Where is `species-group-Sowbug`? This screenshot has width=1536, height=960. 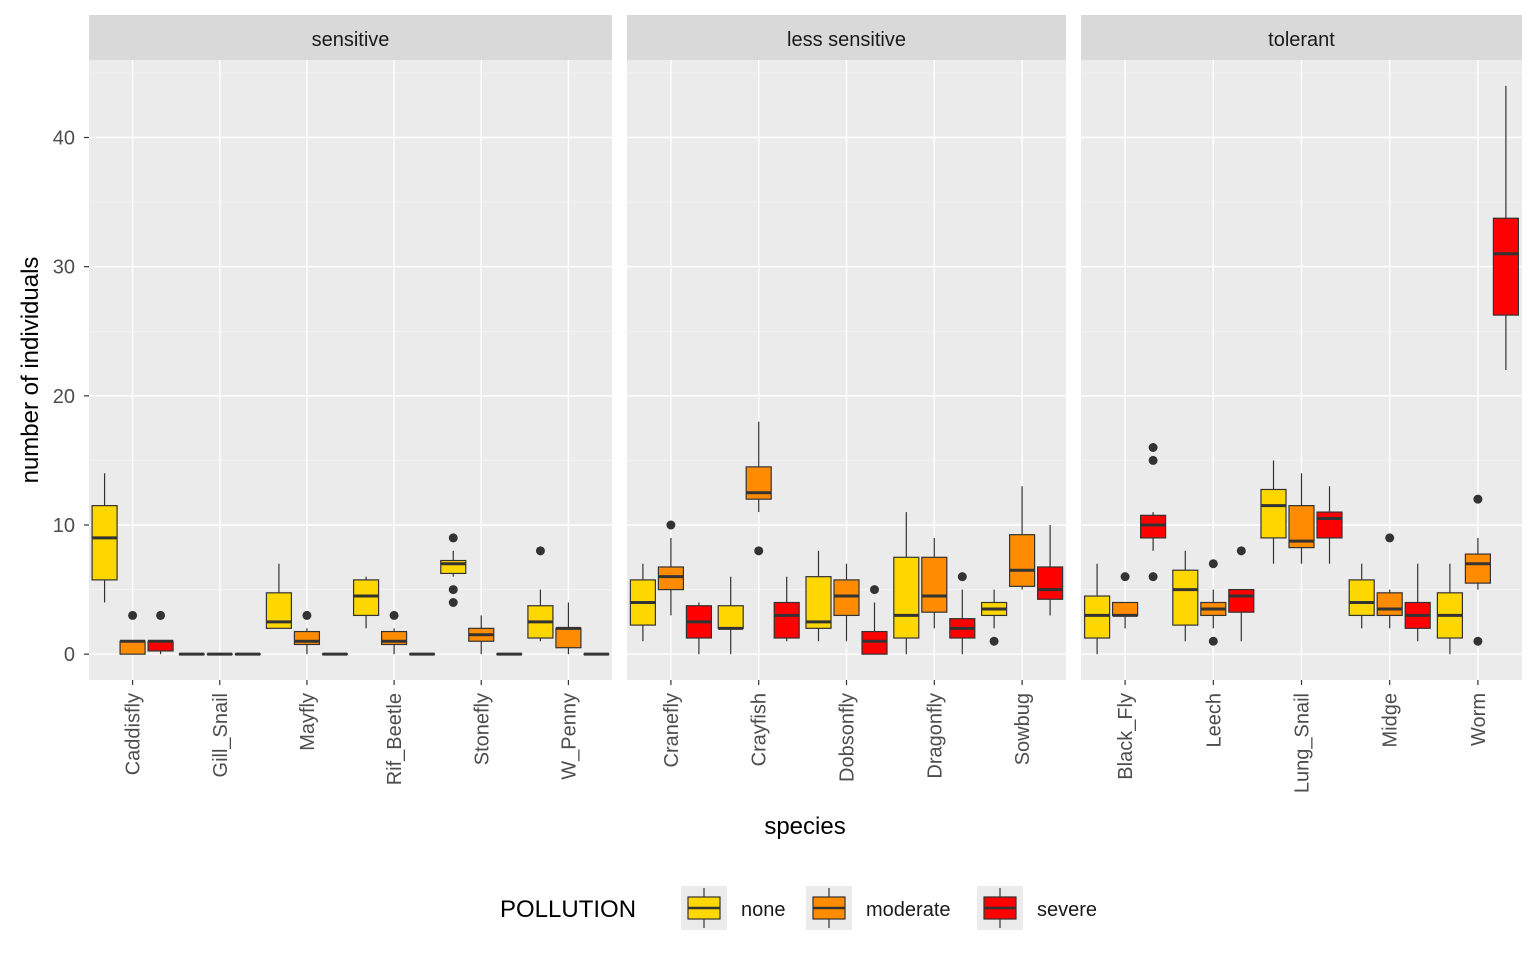 species-group-Sowbug is located at coordinates (1022, 566).